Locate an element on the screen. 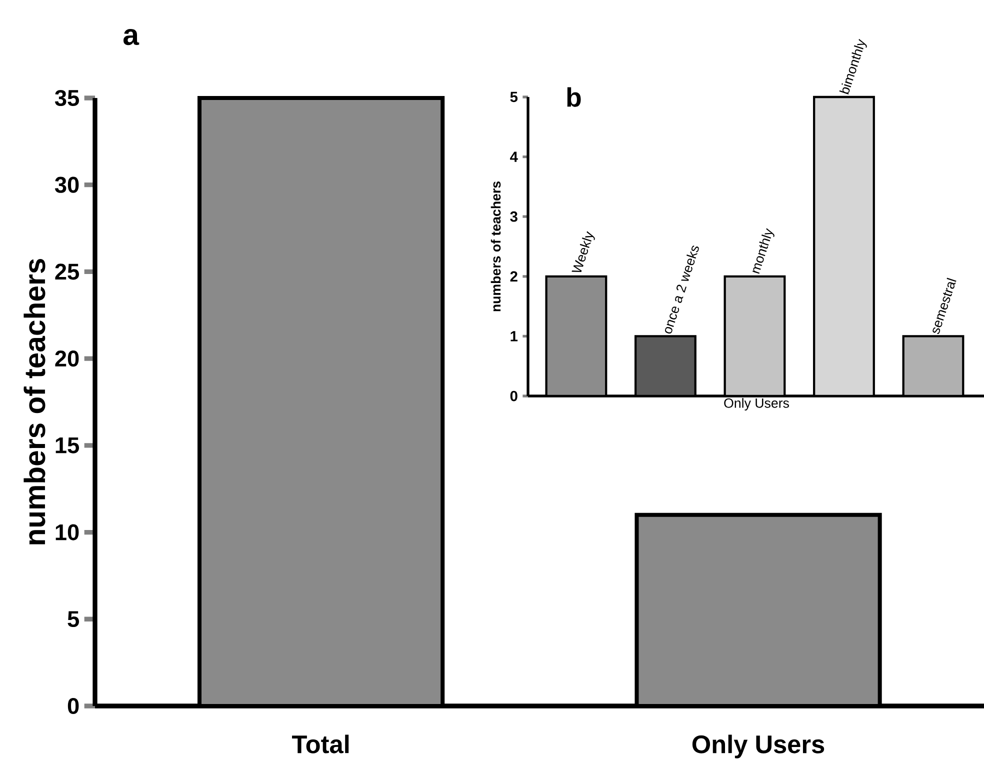 Image resolution: width=984 pixels, height=764 pixels. y-tick-label: 1 is located at coordinates (514, 336).